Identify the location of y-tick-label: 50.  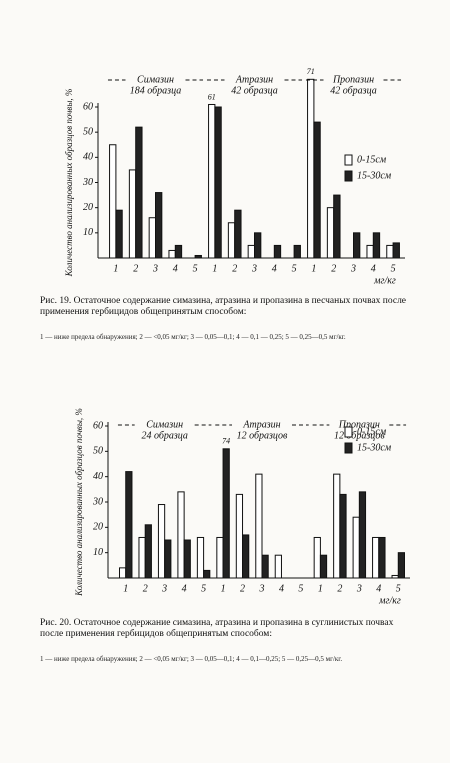
(88, 131).